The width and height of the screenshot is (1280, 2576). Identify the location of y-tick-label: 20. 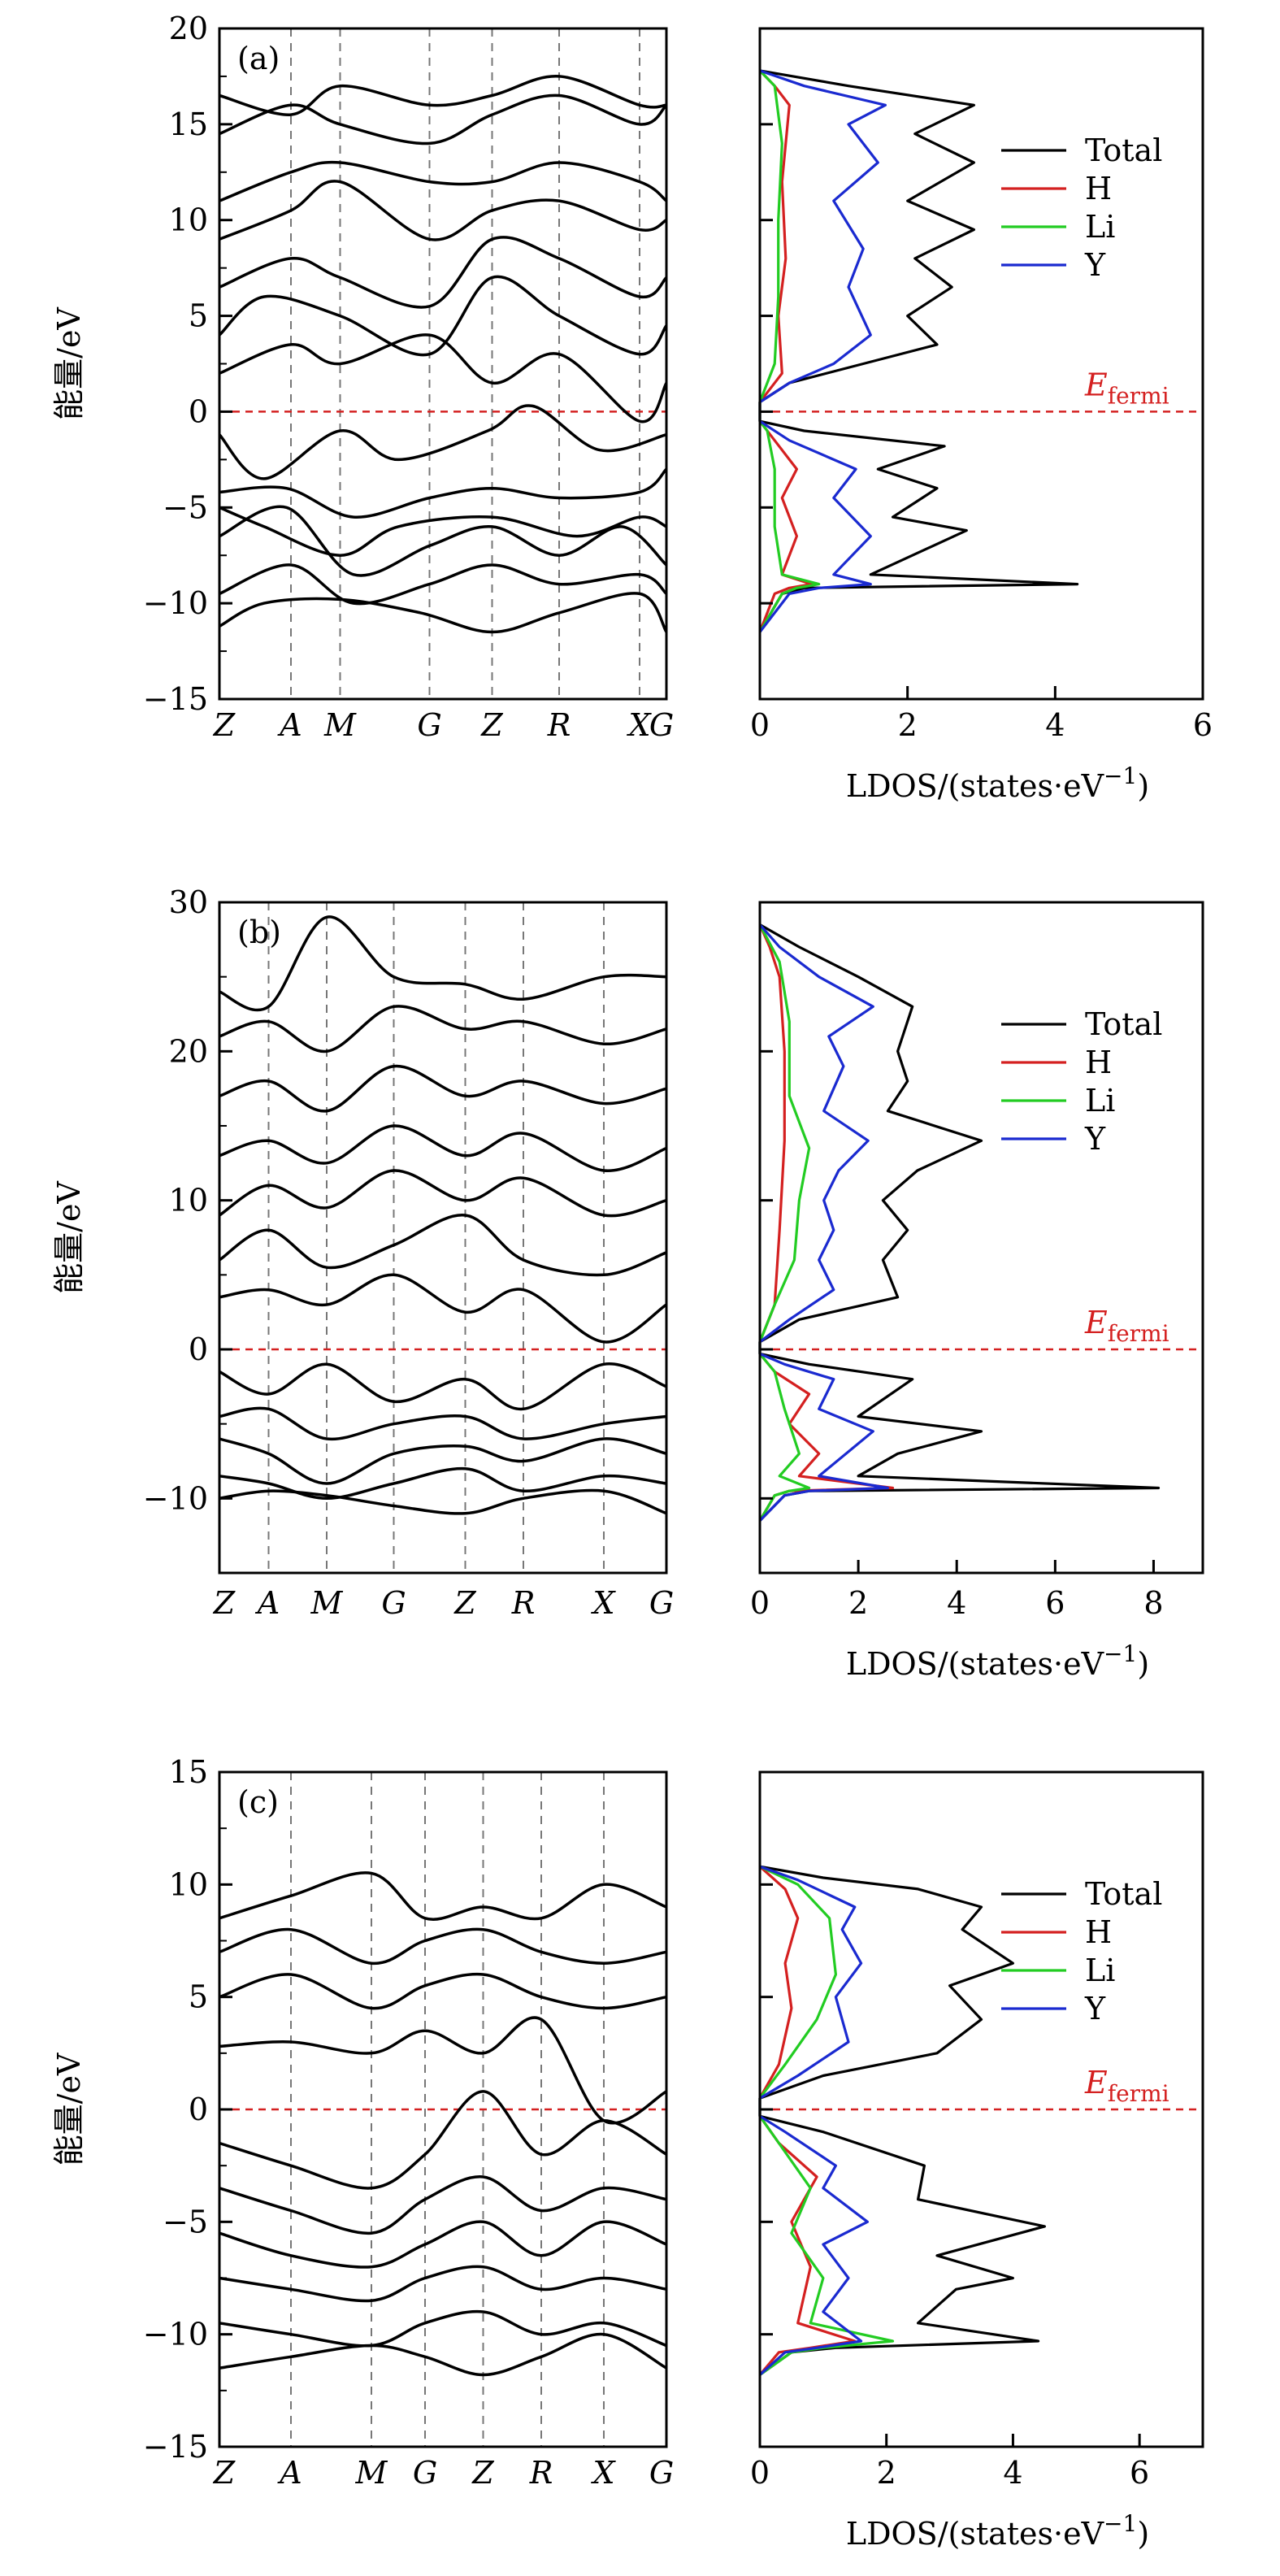
(188, 1051).